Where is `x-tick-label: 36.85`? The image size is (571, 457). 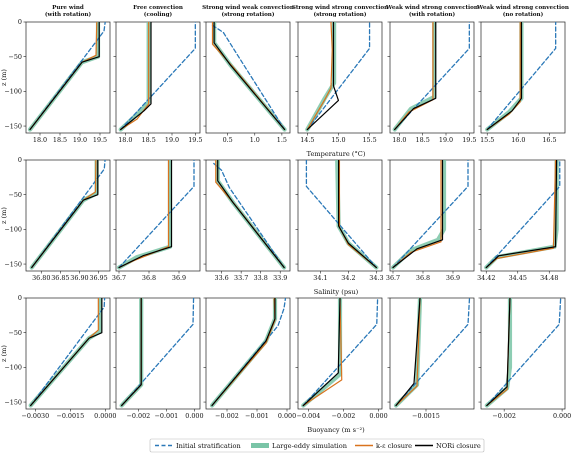
x-tick-label: 36.85 is located at coordinates (60, 278).